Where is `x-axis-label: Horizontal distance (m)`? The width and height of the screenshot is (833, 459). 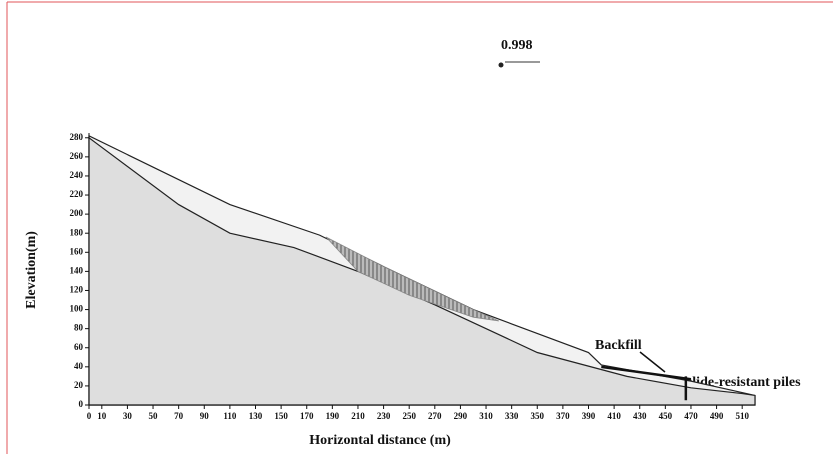 x-axis-label: Horizontal distance (m) is located at coordinates (380, 440).